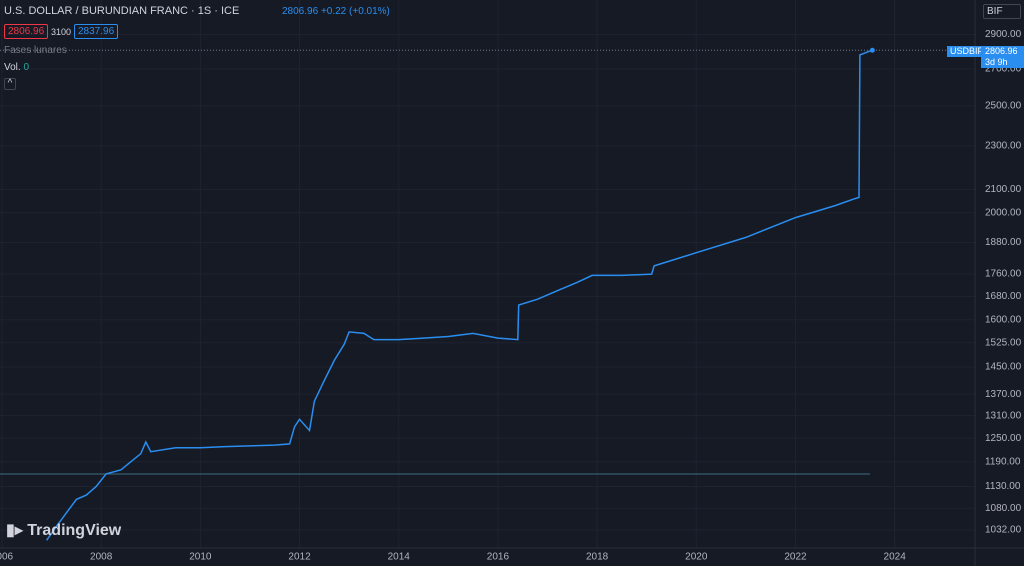 This screenshot has height=566, width=1024. Describe the element at coordinates (7, 557) in the screenshot. I see `x-tick-label: 2006` at that location.